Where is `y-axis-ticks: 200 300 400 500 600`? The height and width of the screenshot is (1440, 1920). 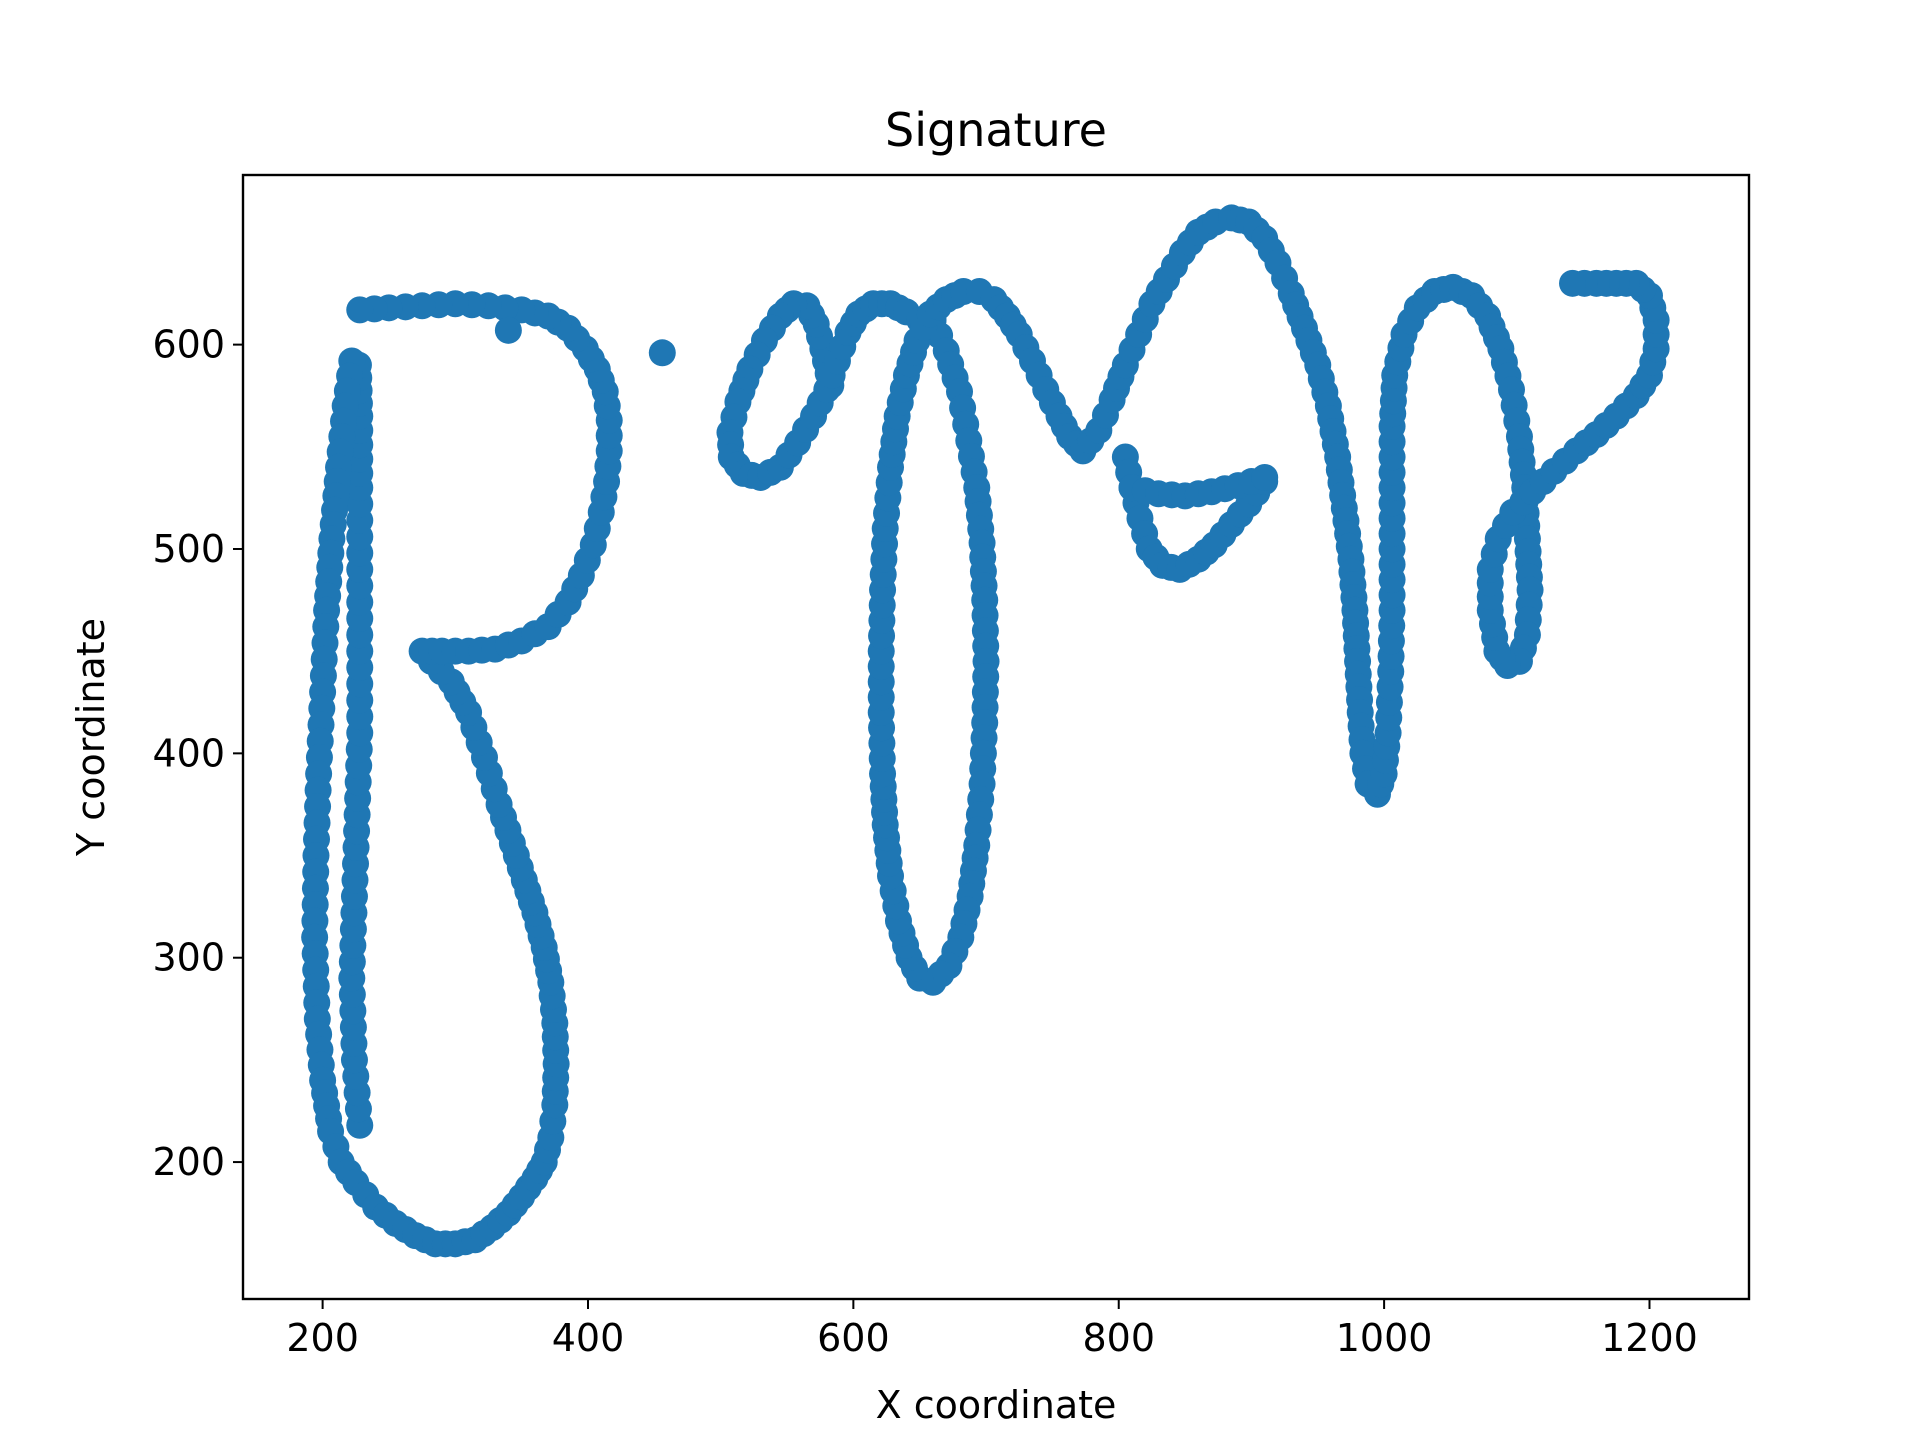
y-axis-ticks: 200 300 400 500 600 is located at coordinates (197, 753).